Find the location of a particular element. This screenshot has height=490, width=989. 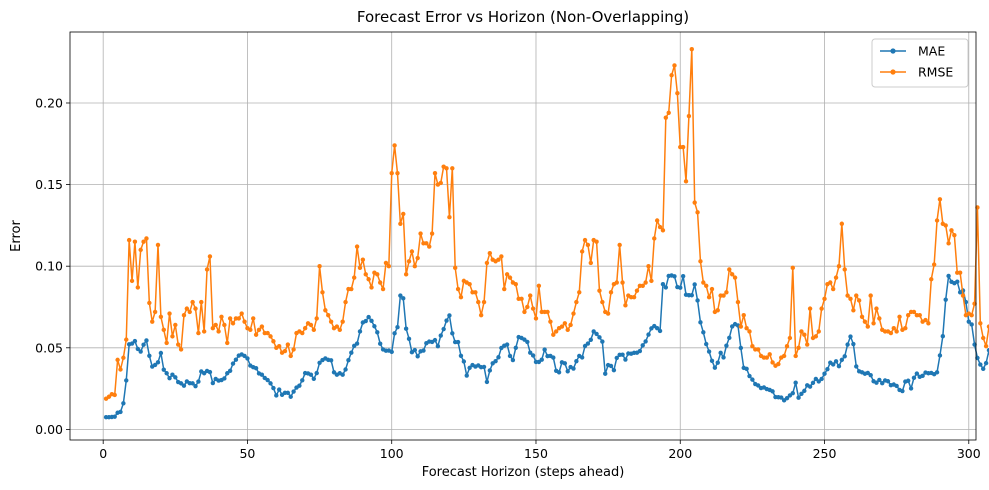

legend-label-mae: MAE is located at coordinates (931, 51).